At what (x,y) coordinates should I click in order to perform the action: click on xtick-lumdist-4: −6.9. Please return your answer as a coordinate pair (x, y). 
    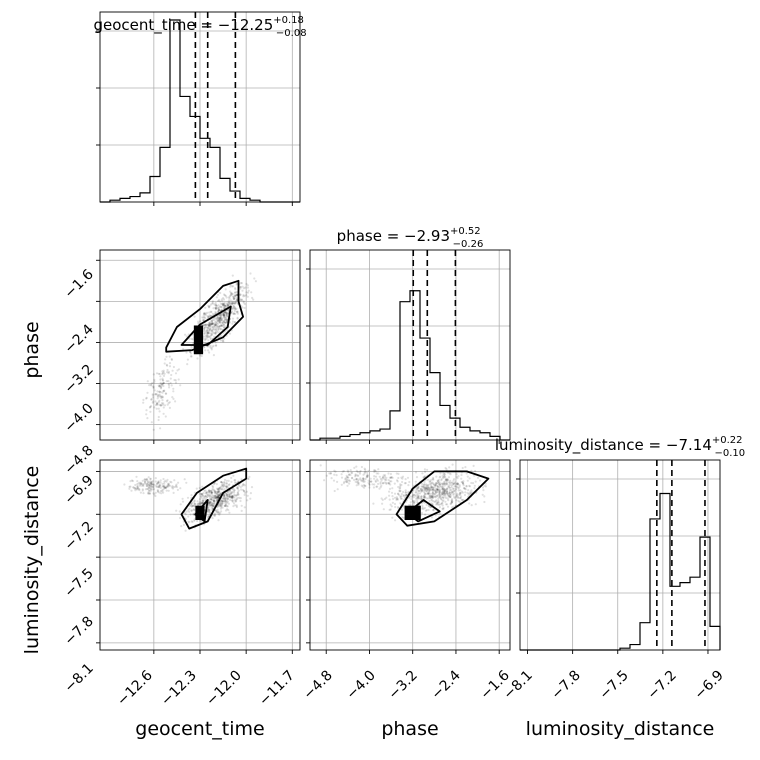
    Looking at the image, I should click on (708, 685).